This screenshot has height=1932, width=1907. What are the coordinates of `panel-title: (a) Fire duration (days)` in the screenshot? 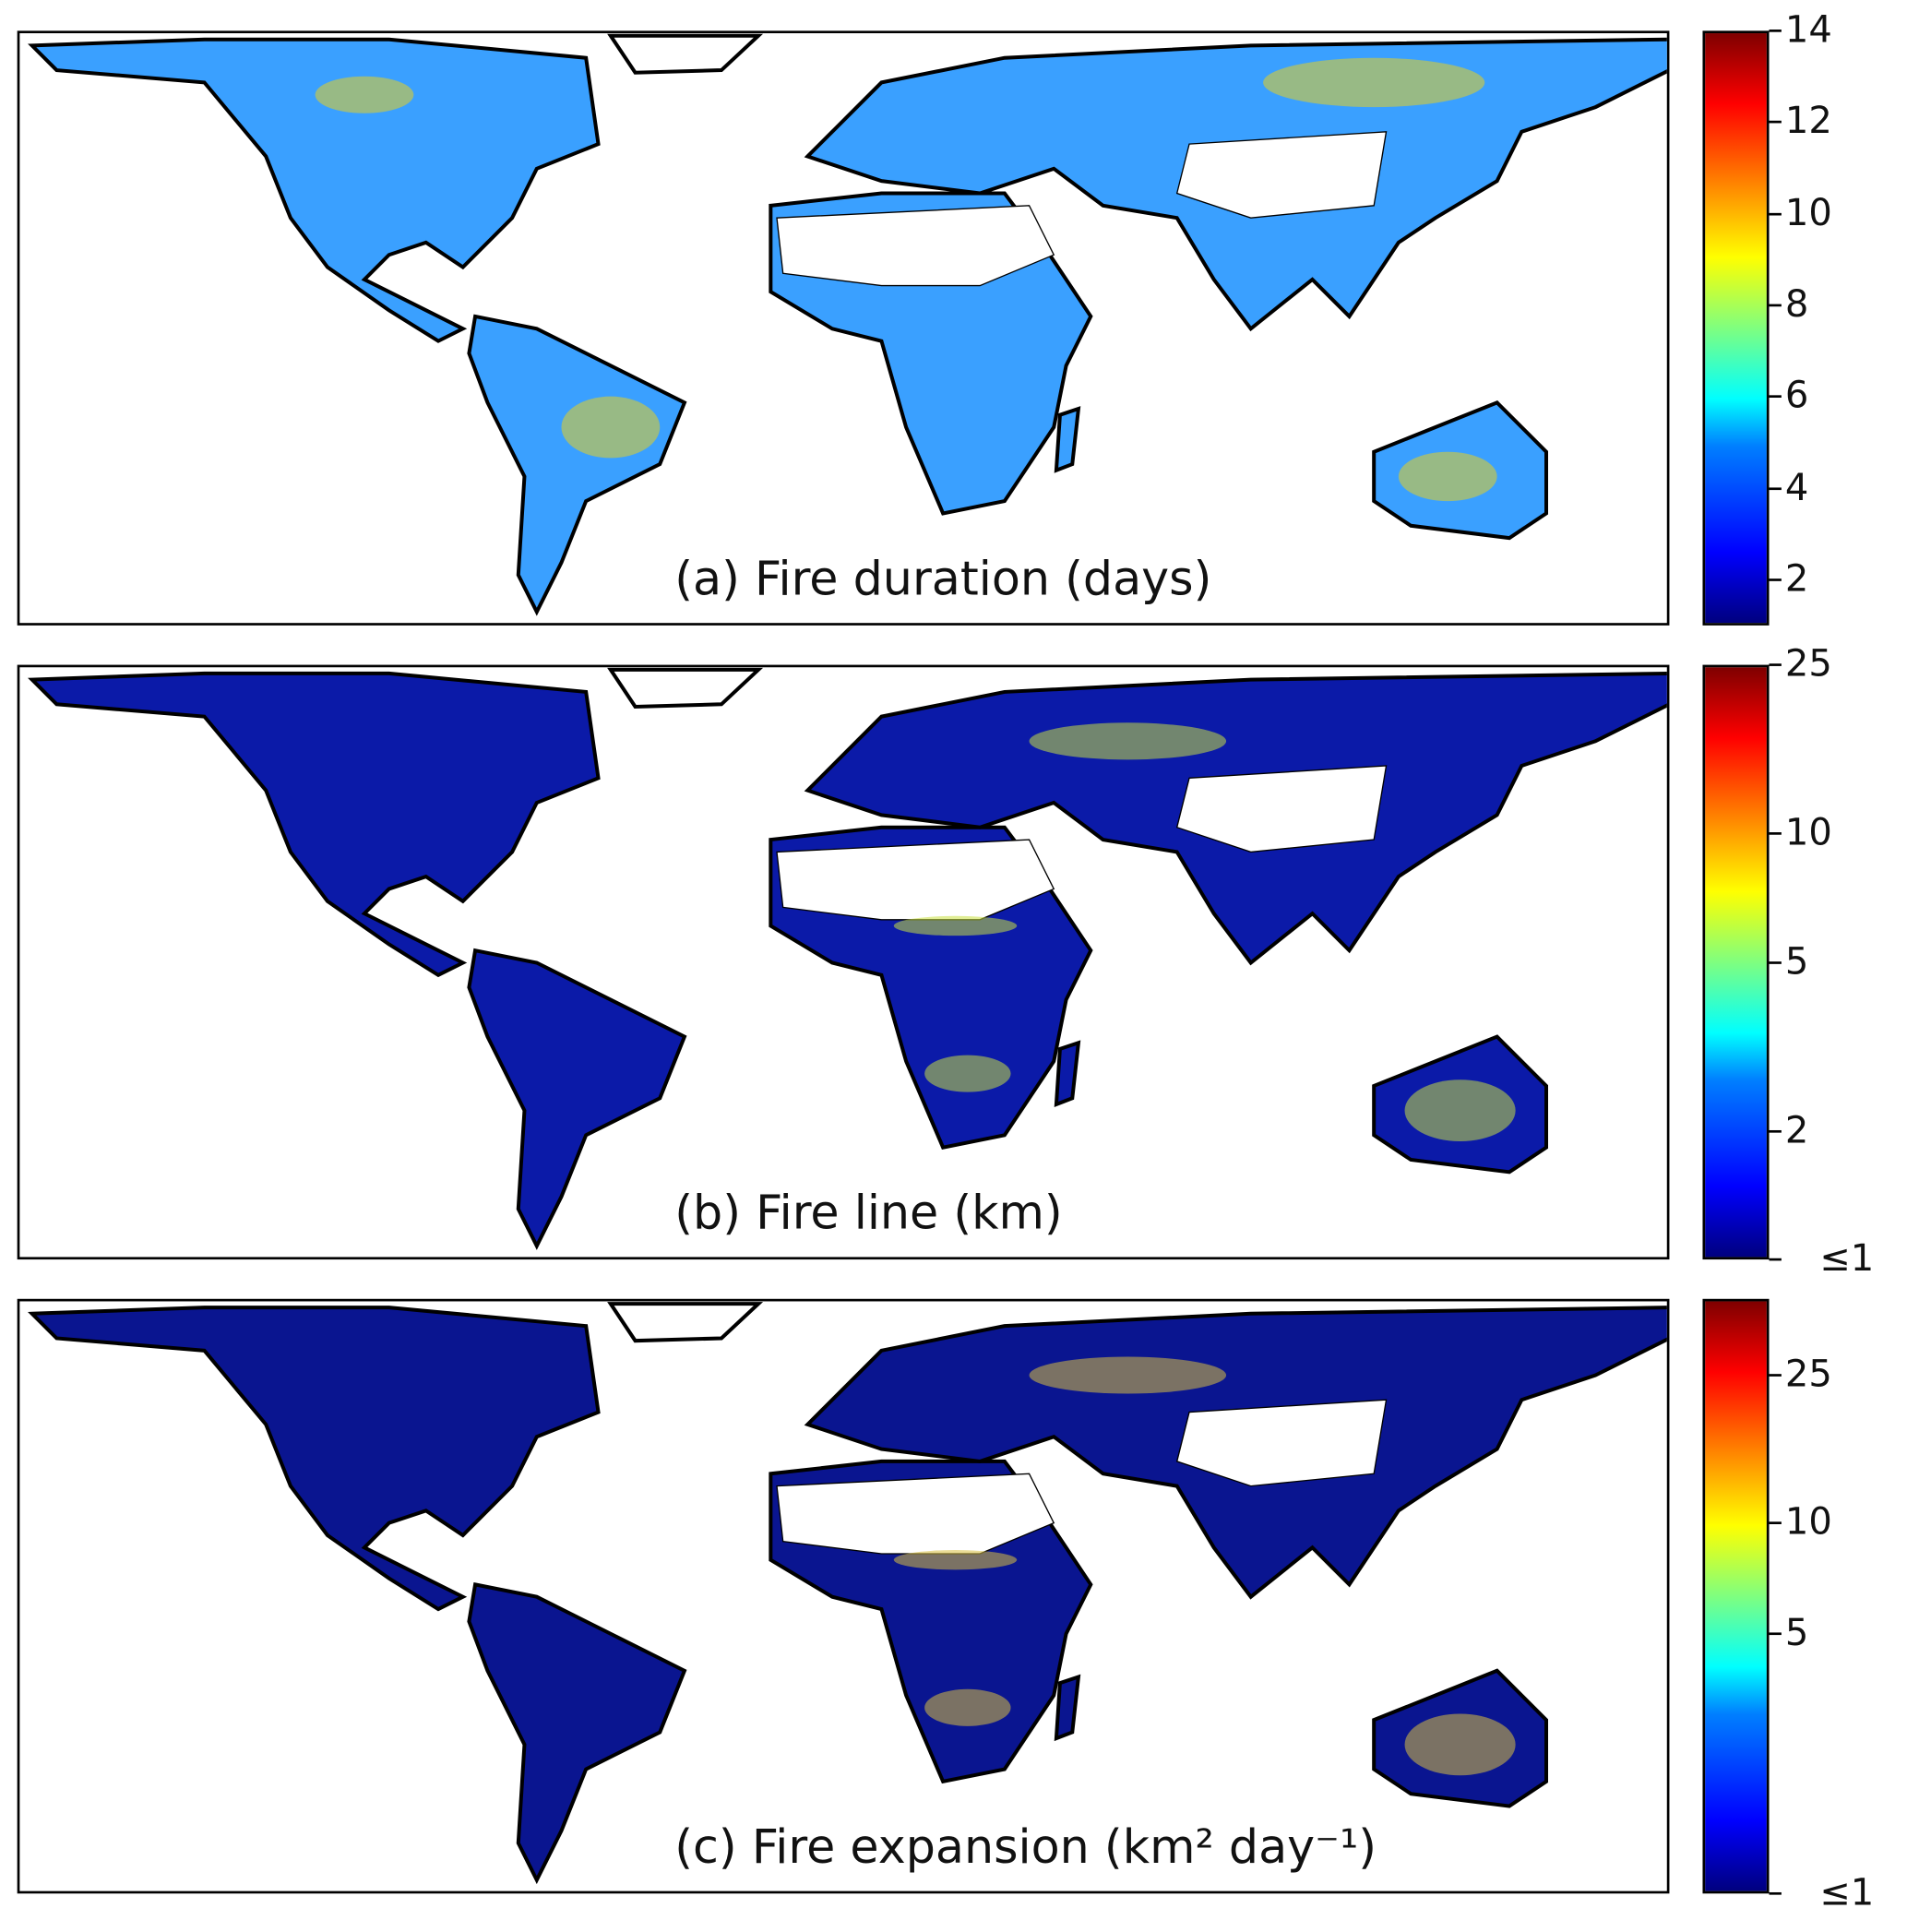 It's located at (943, 578).